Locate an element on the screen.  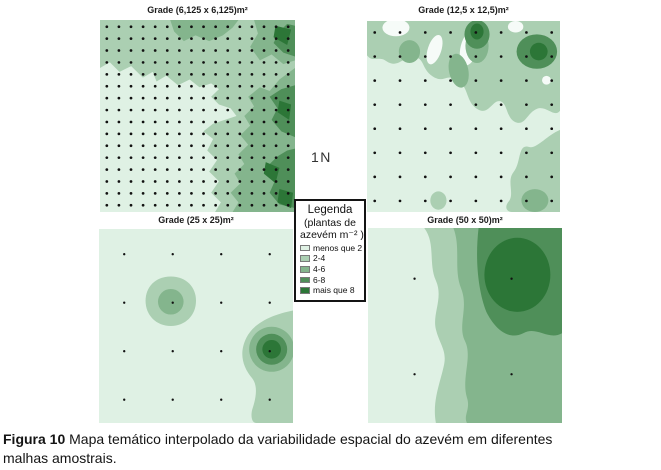
contour-2-4-region is located at coordinates (533, 170).